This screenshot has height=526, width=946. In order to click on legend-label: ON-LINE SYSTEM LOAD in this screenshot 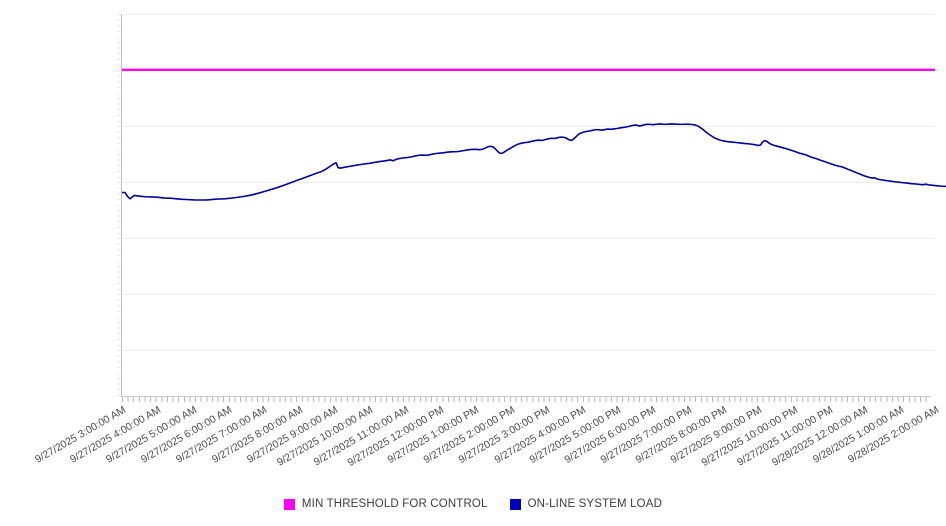, I will do `click(595, 504)`.